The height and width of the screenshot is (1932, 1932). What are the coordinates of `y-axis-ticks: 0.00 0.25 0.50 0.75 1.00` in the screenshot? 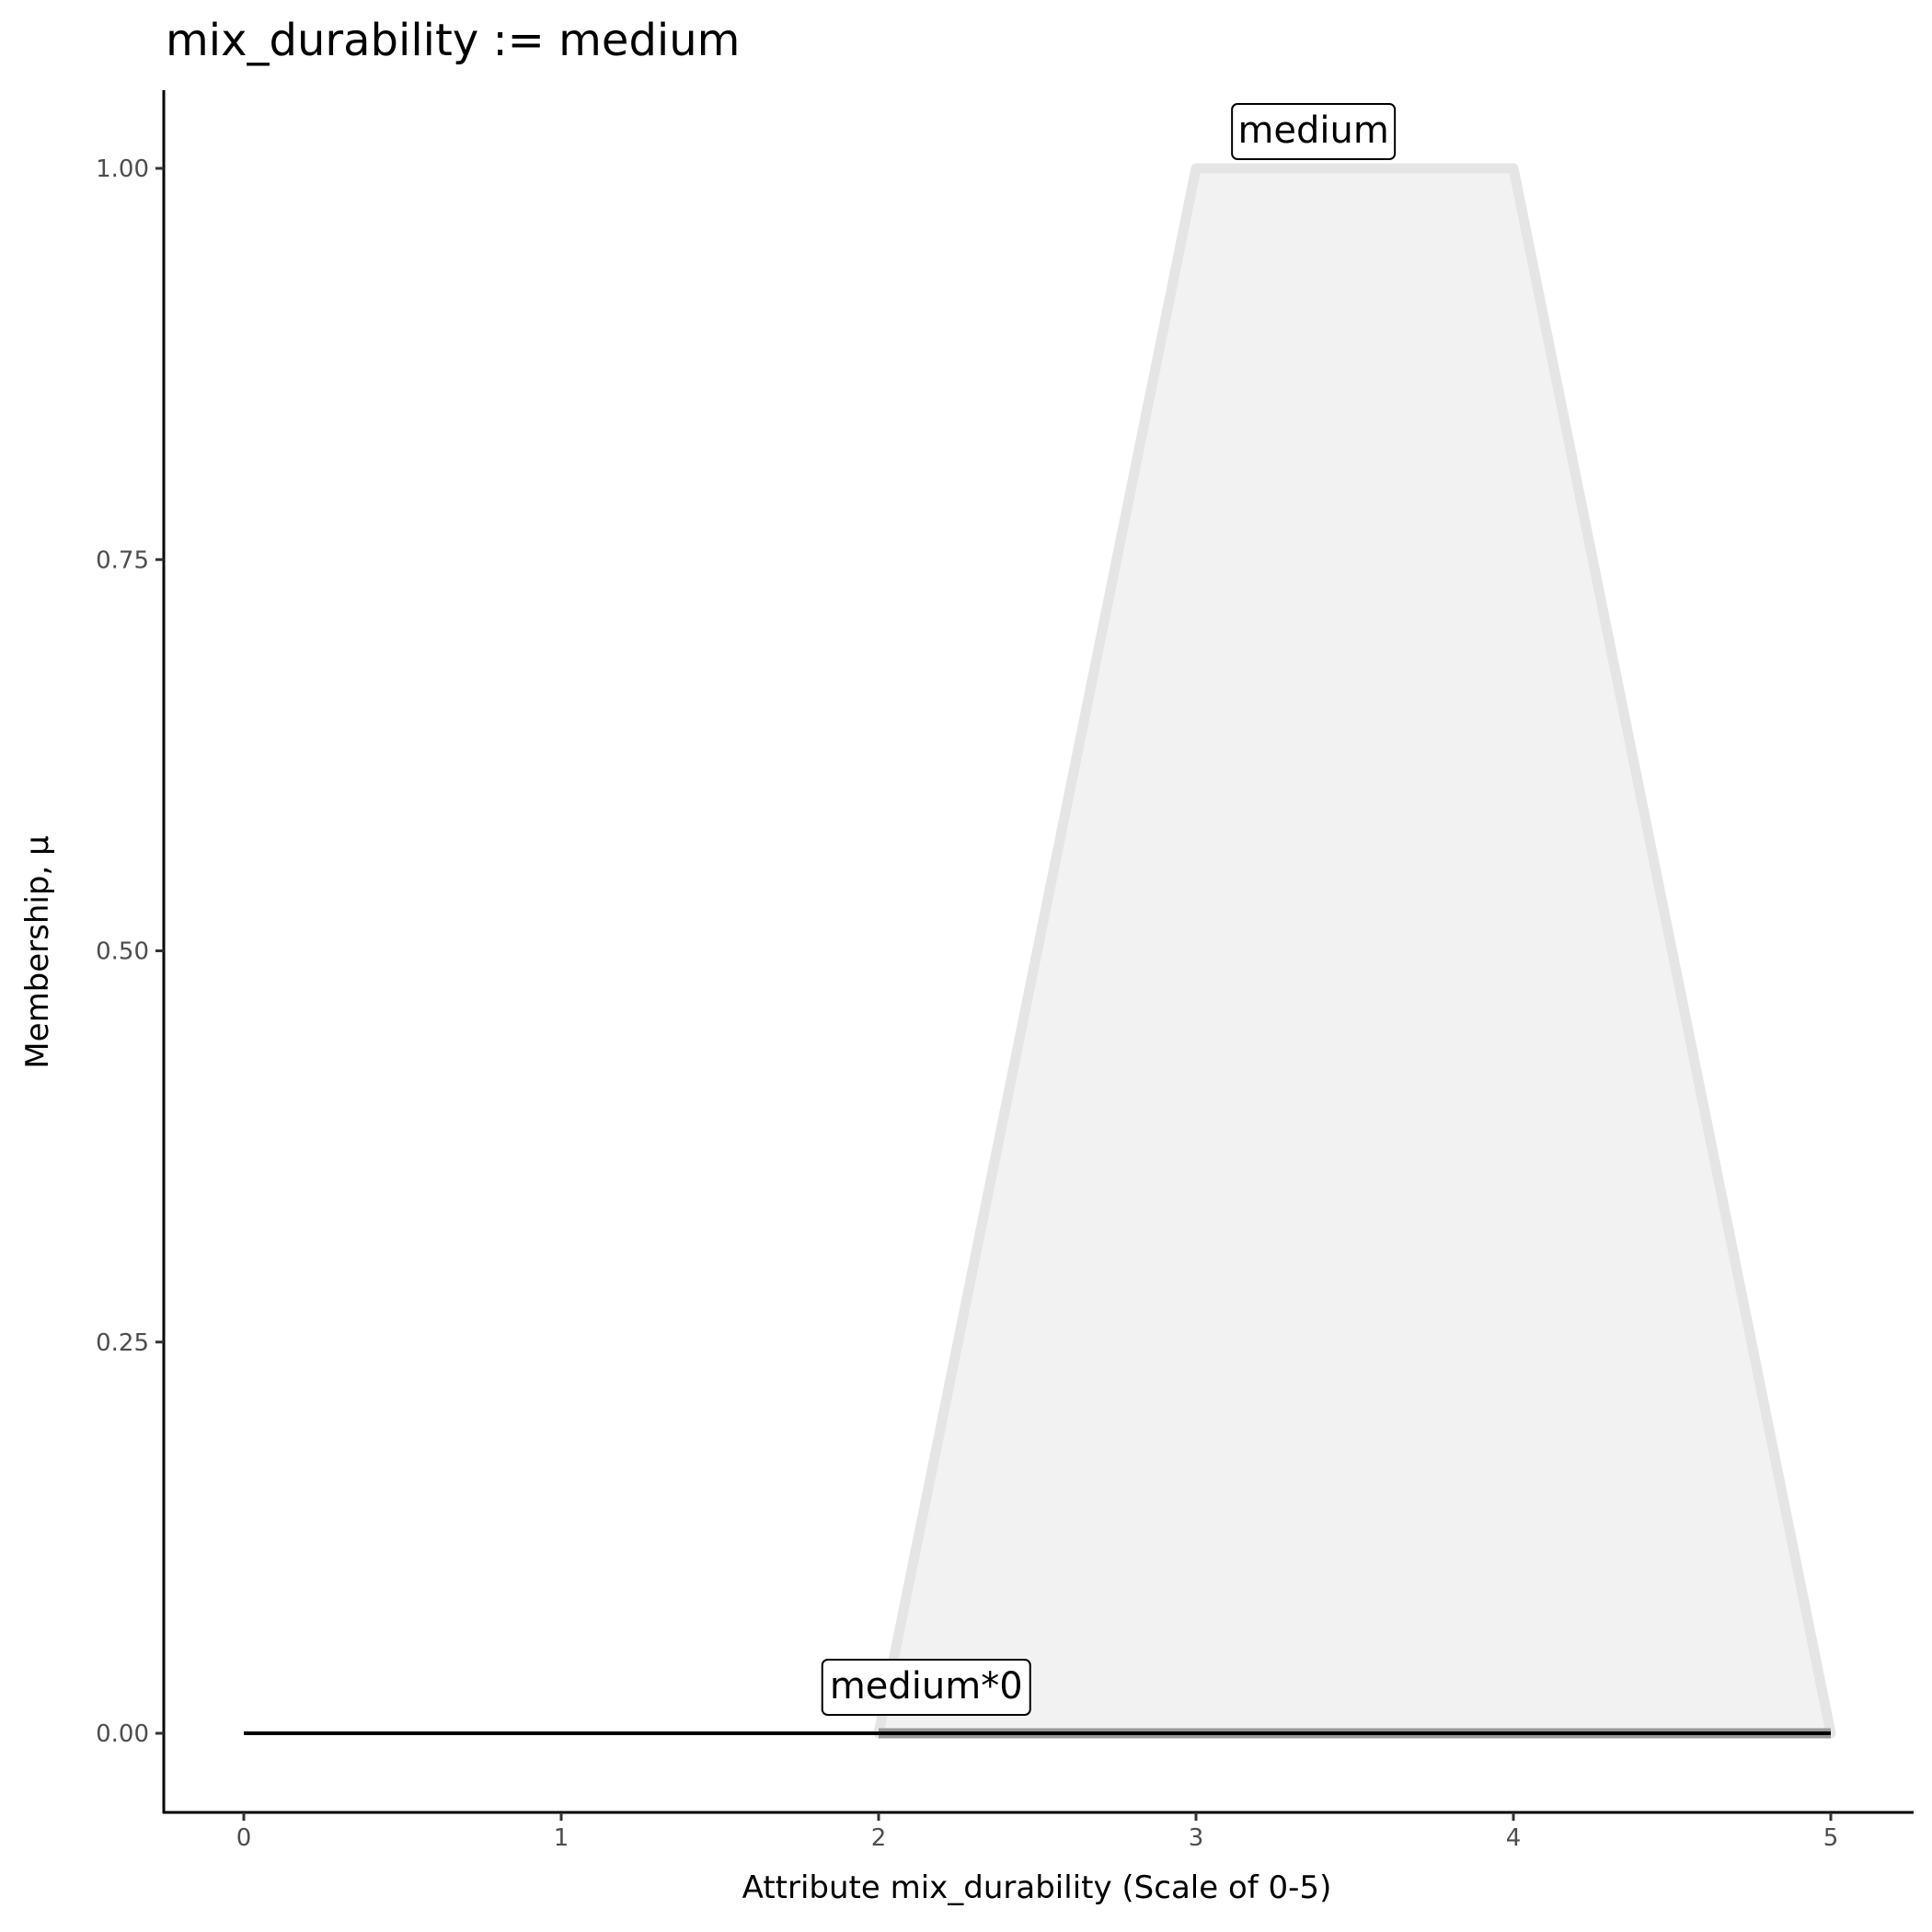 It's located at (130, 951).